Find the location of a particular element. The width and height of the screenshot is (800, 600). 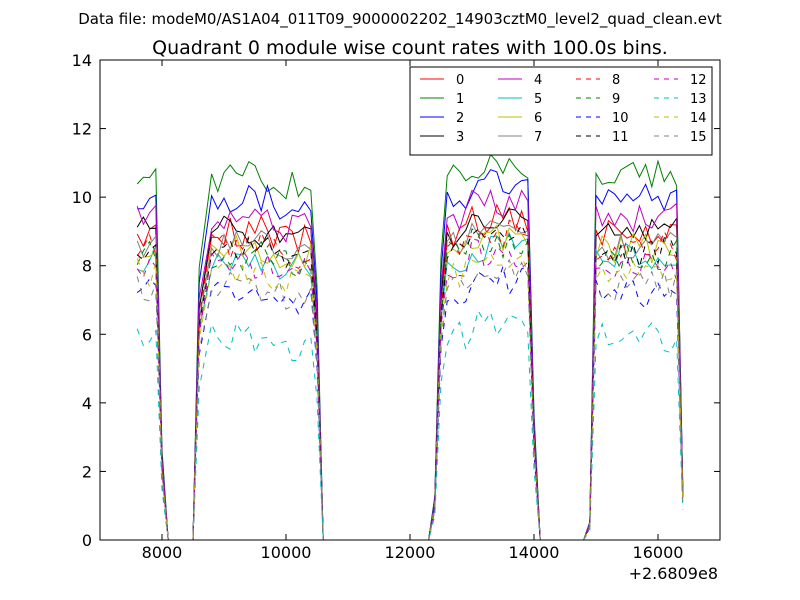

y-tick-label: 0 is located at coordinates (87, 540).